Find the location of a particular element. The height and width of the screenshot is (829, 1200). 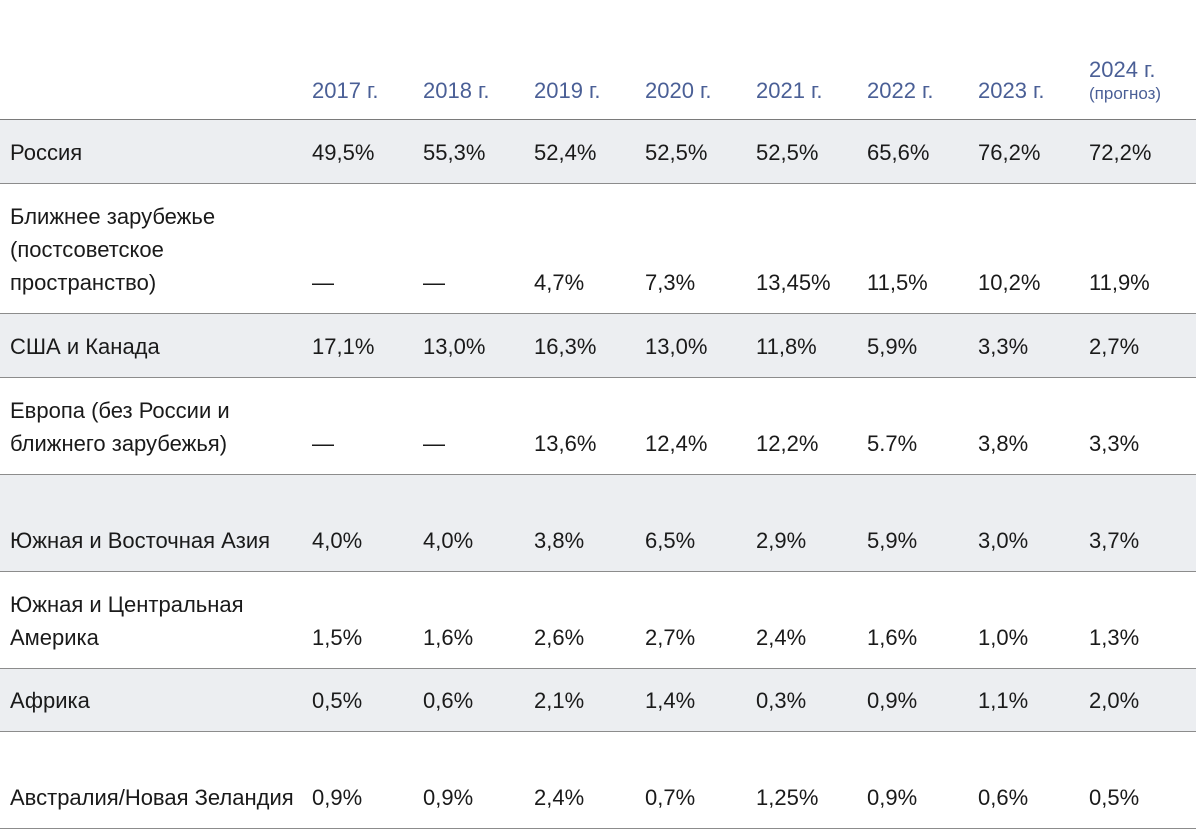

table-cell: 5.7% is located at coordinates (892, 443).